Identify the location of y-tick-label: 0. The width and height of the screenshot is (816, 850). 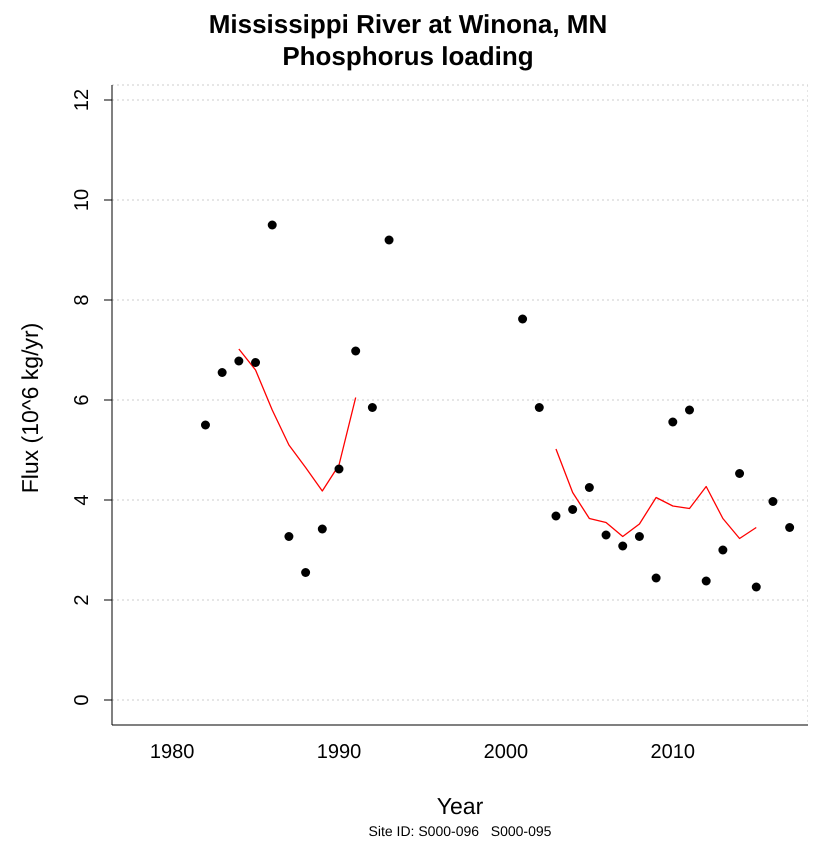
(82, 700).